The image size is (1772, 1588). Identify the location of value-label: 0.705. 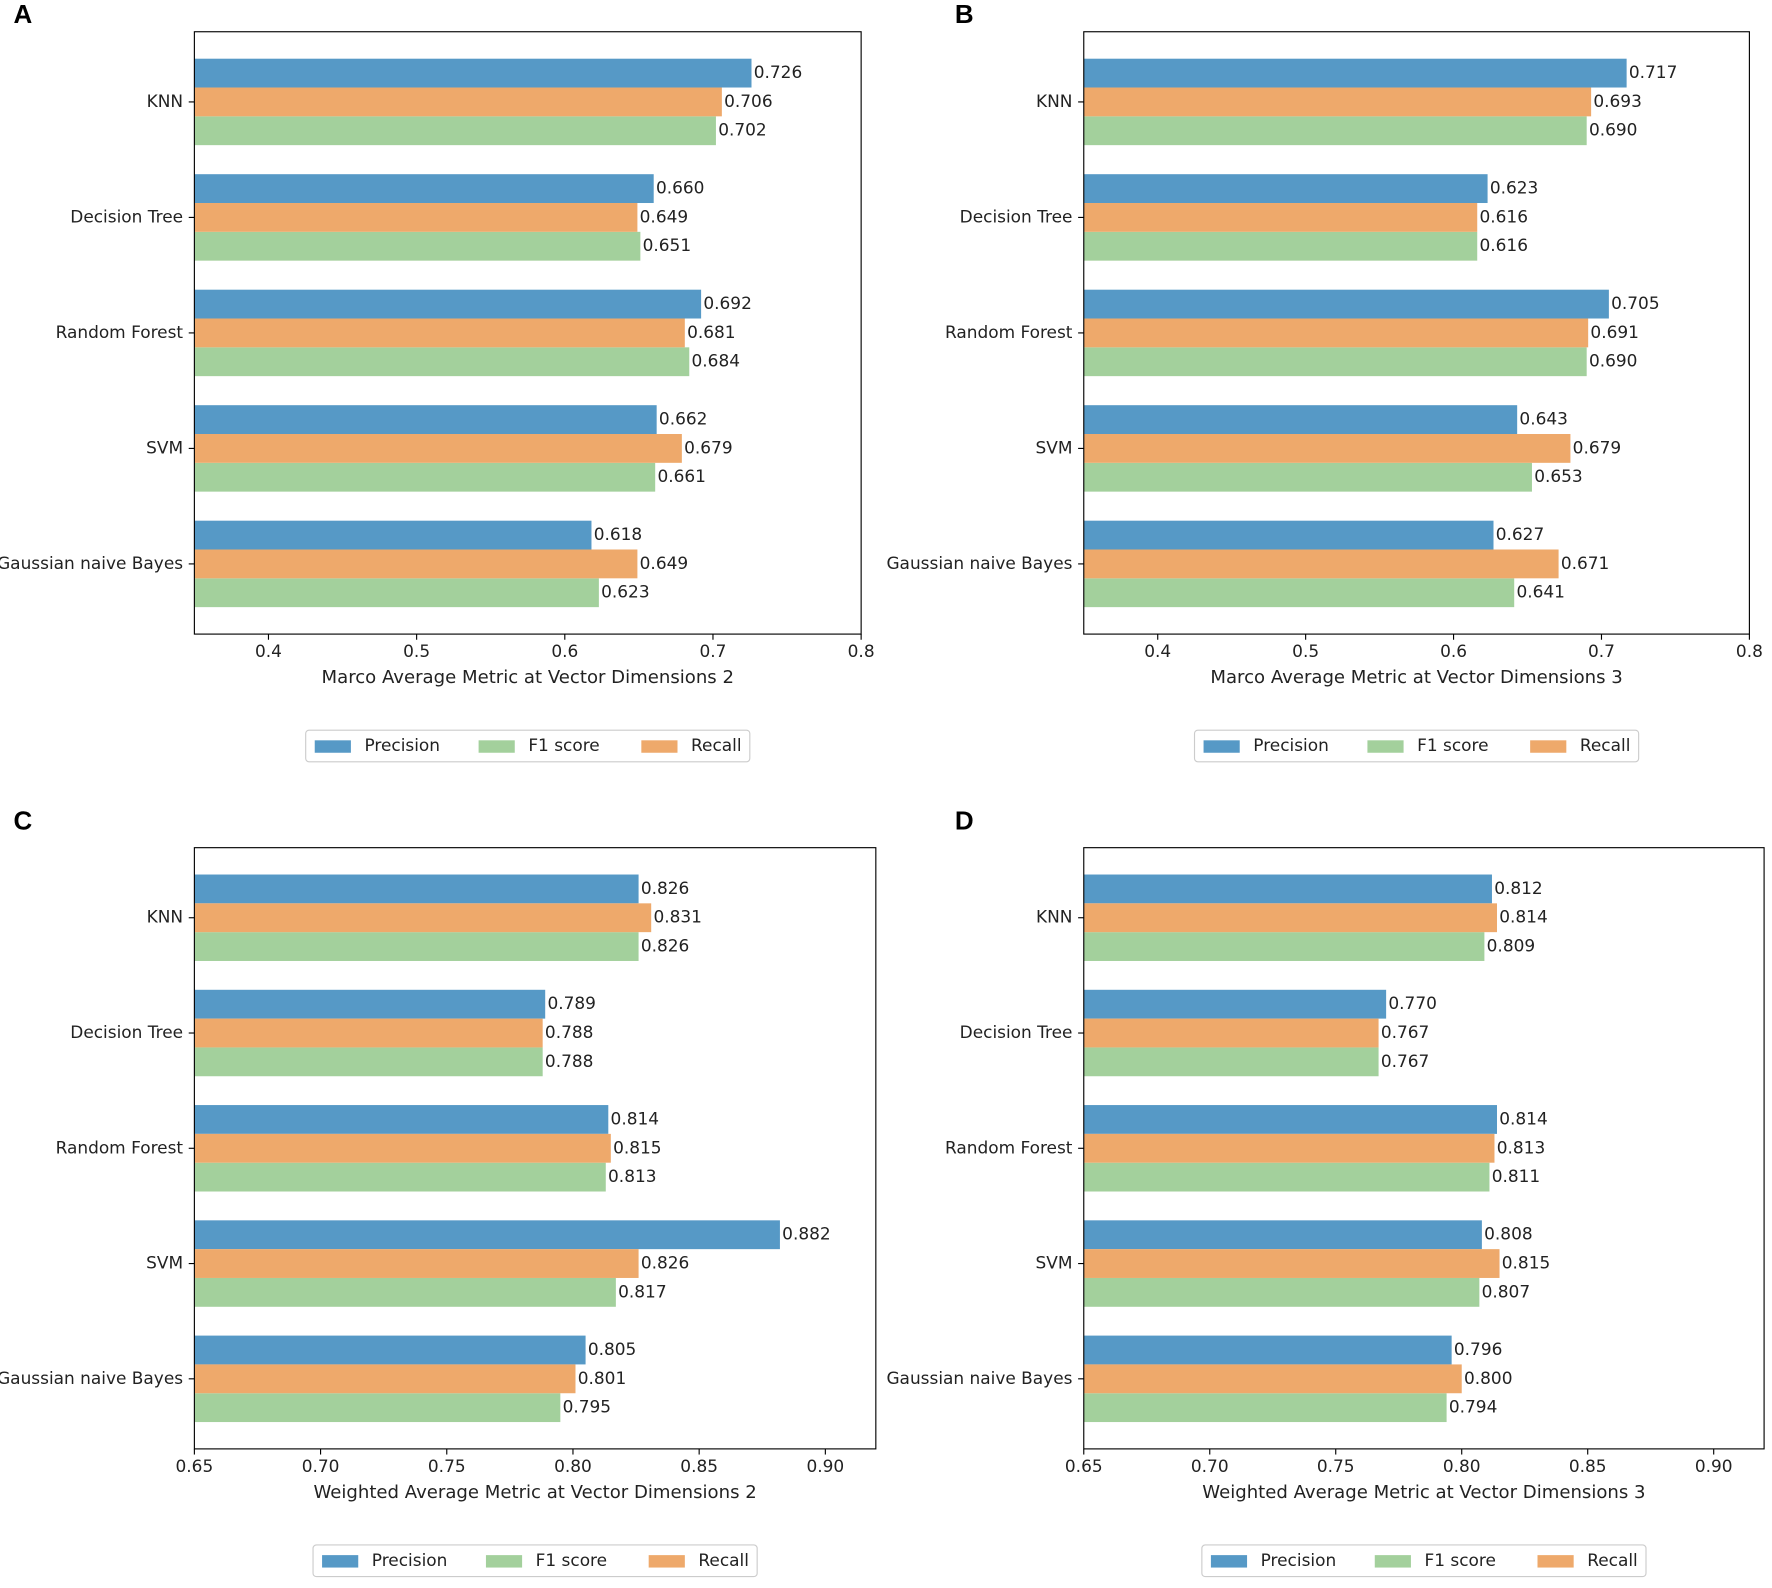
(1635, 303).